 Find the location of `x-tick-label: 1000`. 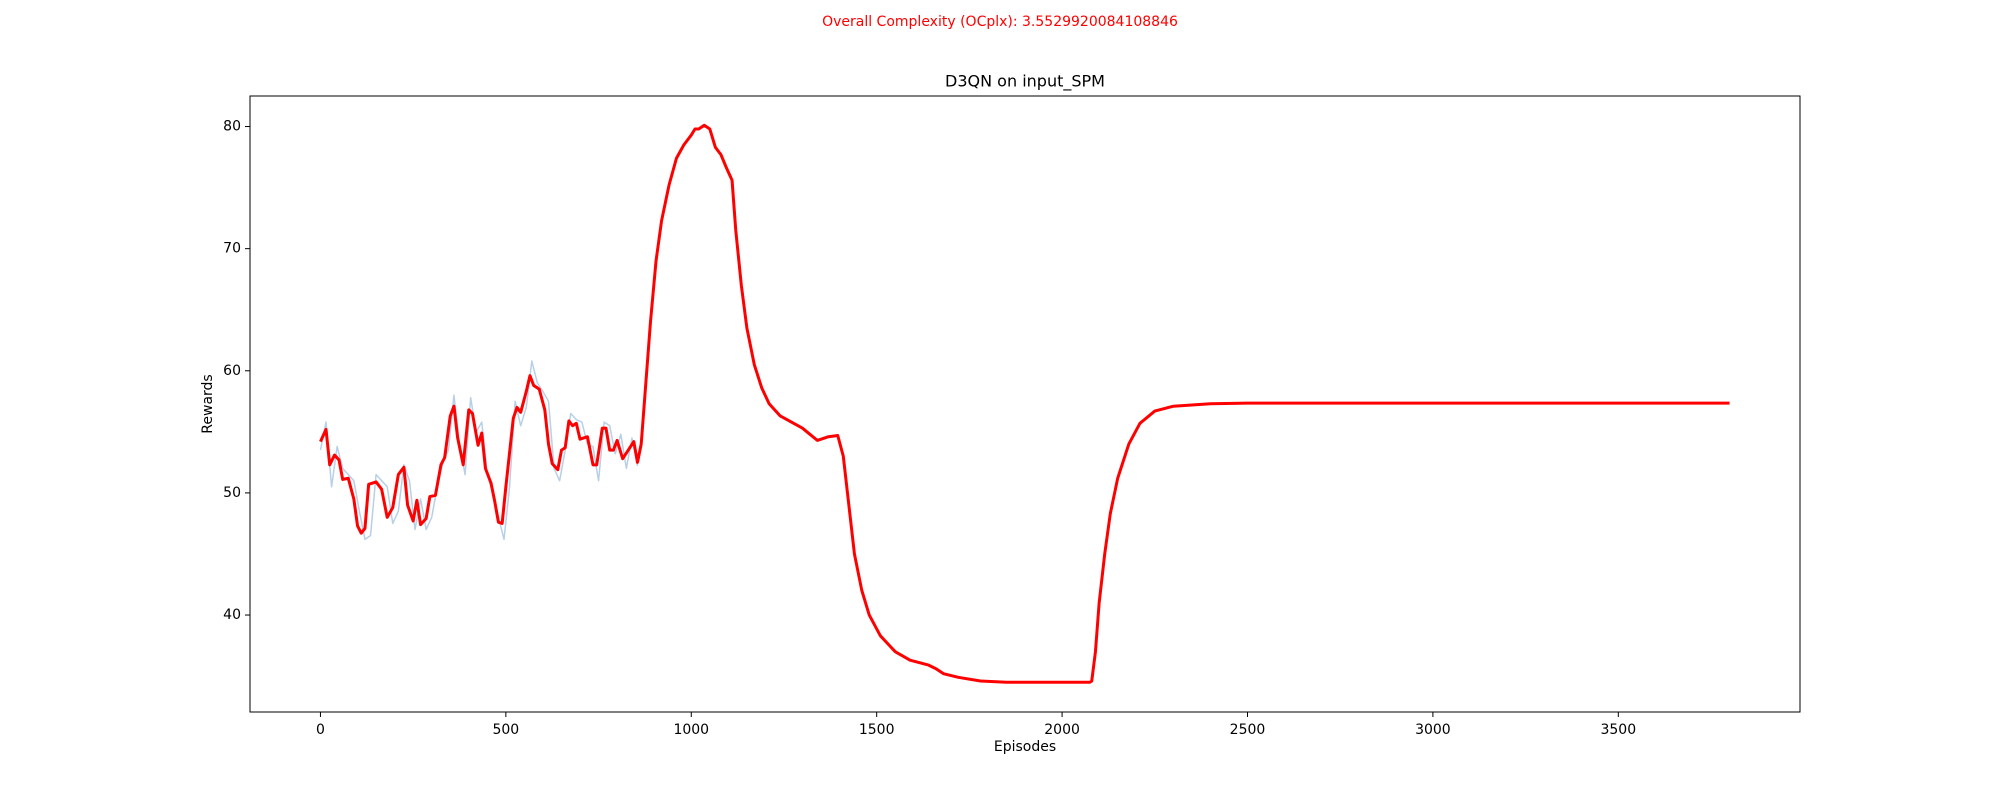

x-tick-label: 1000 is located at coordinates (691, 730).